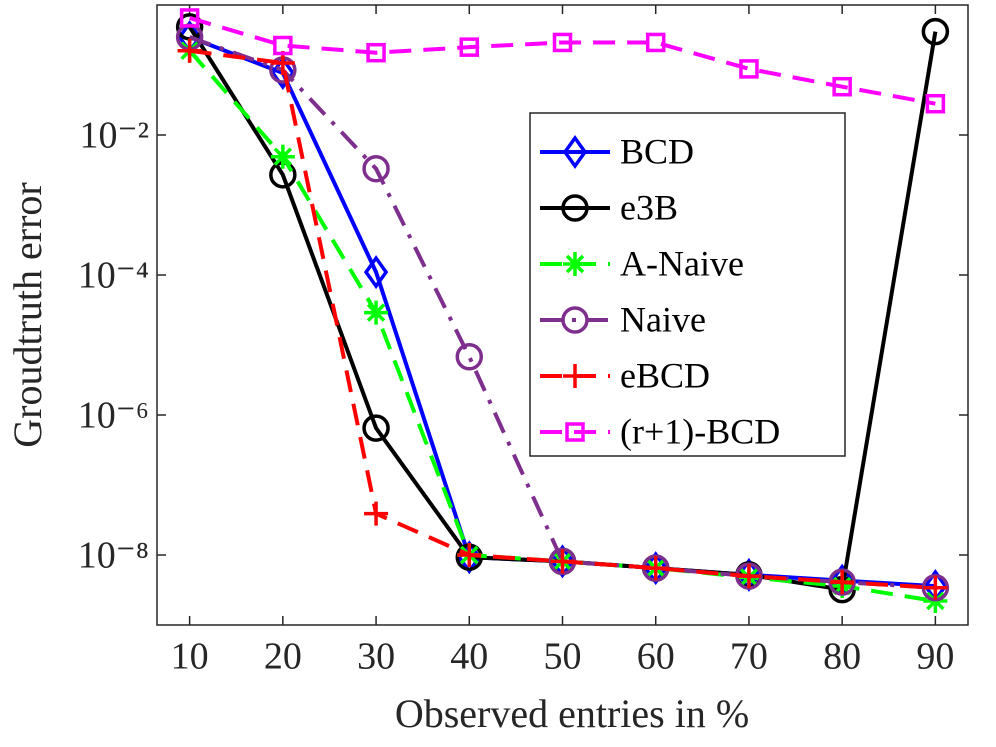  What do you see at coordinates (563, 657) in the screenshot?
I see `x-tick-label: 50` at bounding box center [563, 657].